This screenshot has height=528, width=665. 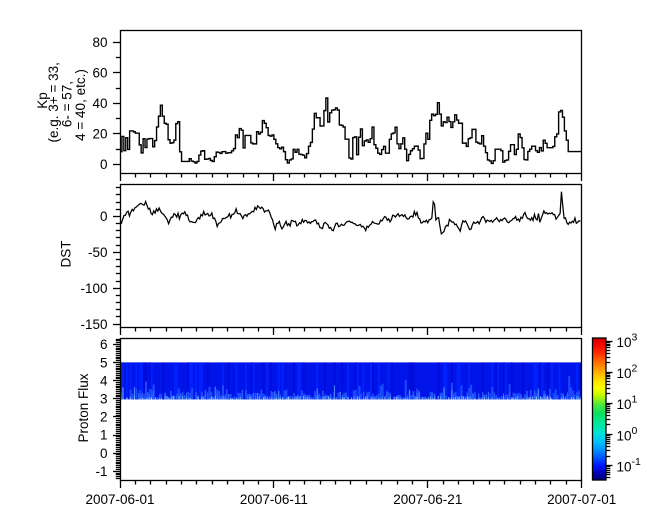 What do you see at coordinates (80, 105) in the screenshot?
I see `svg-text: 4 = 40, etc.)` at bounding box center [80, 105].